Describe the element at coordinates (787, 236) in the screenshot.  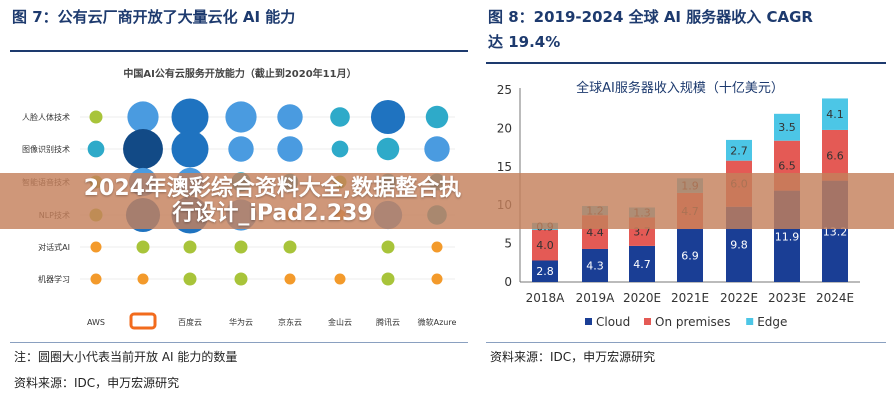
I see `data-label: 11.9` at that location.